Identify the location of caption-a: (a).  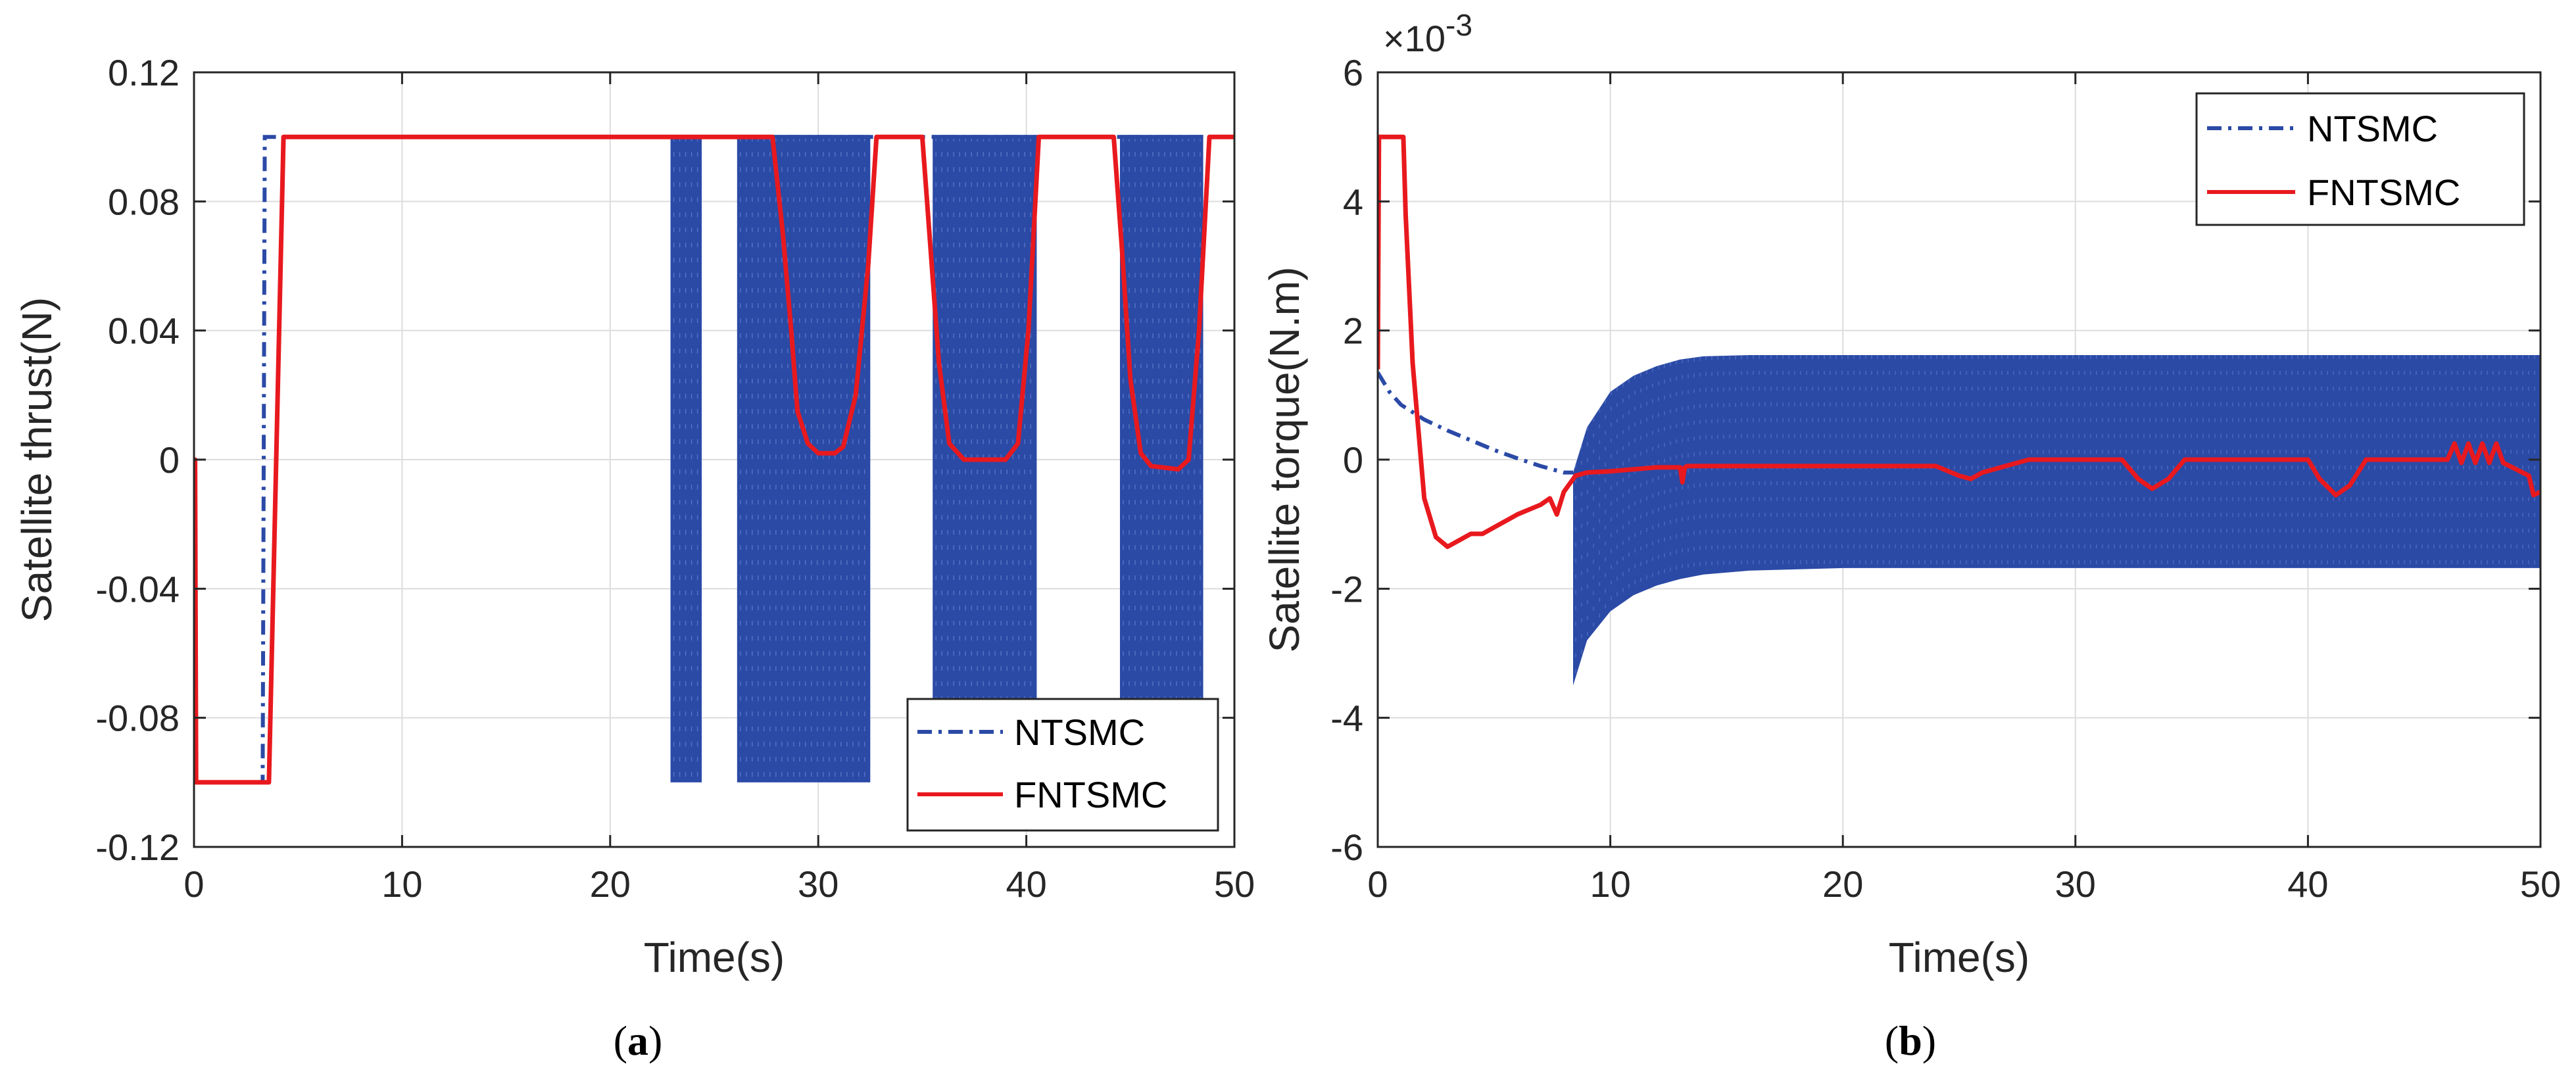
(638, 1040).